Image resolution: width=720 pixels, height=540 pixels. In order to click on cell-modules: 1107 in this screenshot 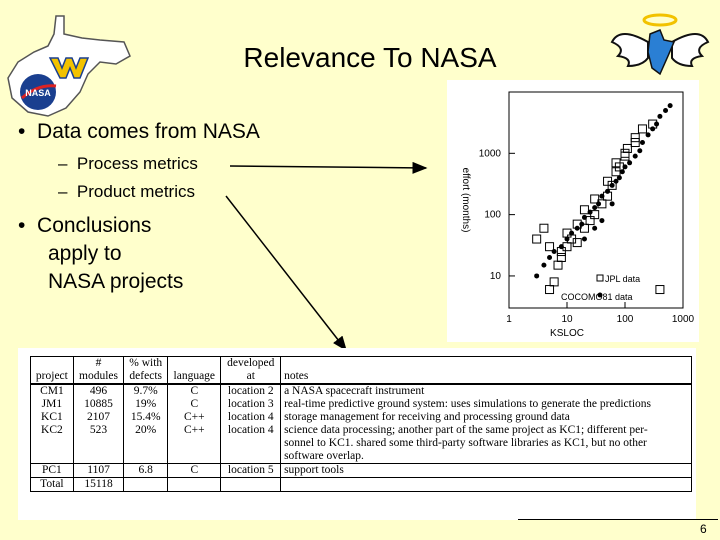, I will do `click(98, 470)`.